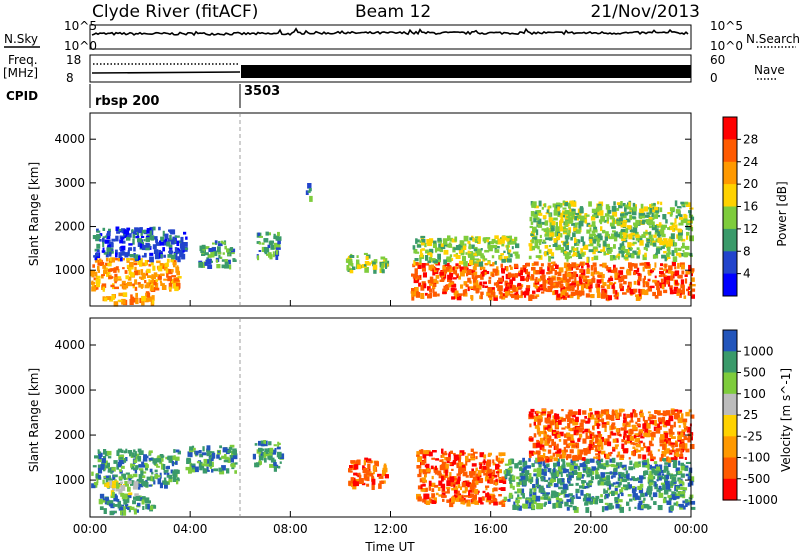  Describe the element at coordinates (190, 529) in the screenshot. I see `x-tick-label: 04:00` at that location.